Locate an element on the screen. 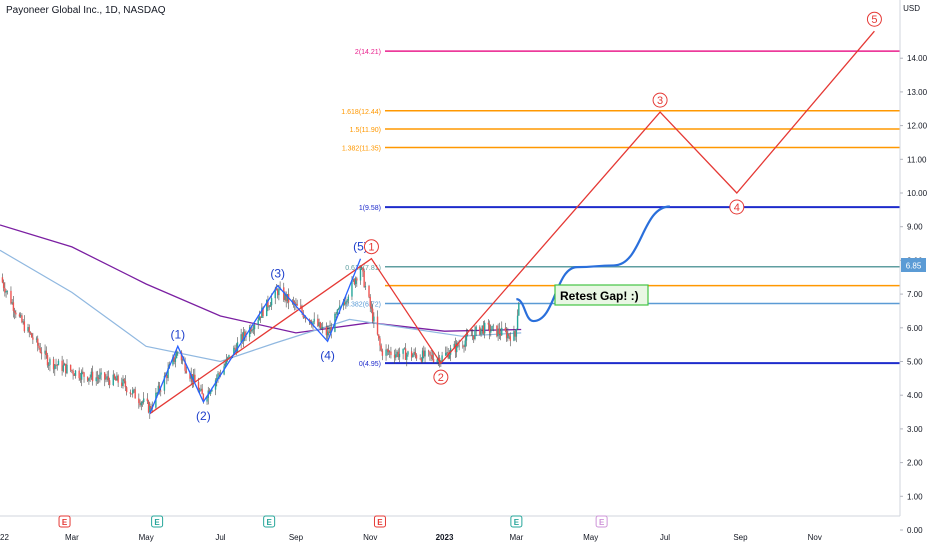 The width and height of the screenshot is (932, 550). minor-wave-path is located at coordinates (255, 336).